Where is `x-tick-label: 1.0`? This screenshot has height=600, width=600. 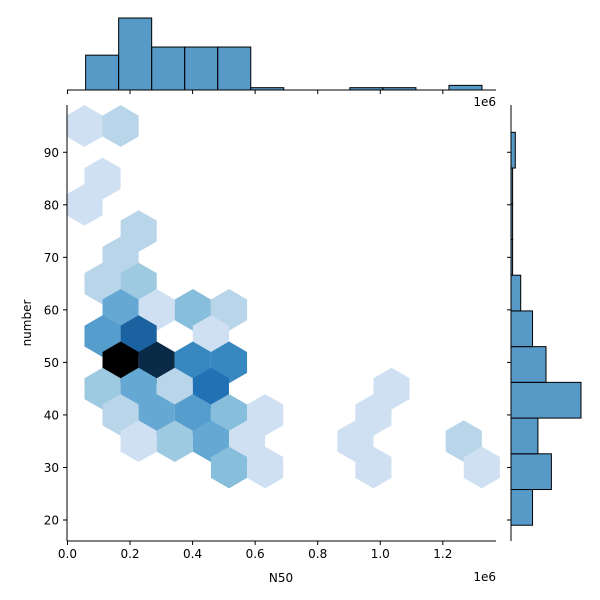 x-tick-label: 1.0 is located at coordinates (380, 554).